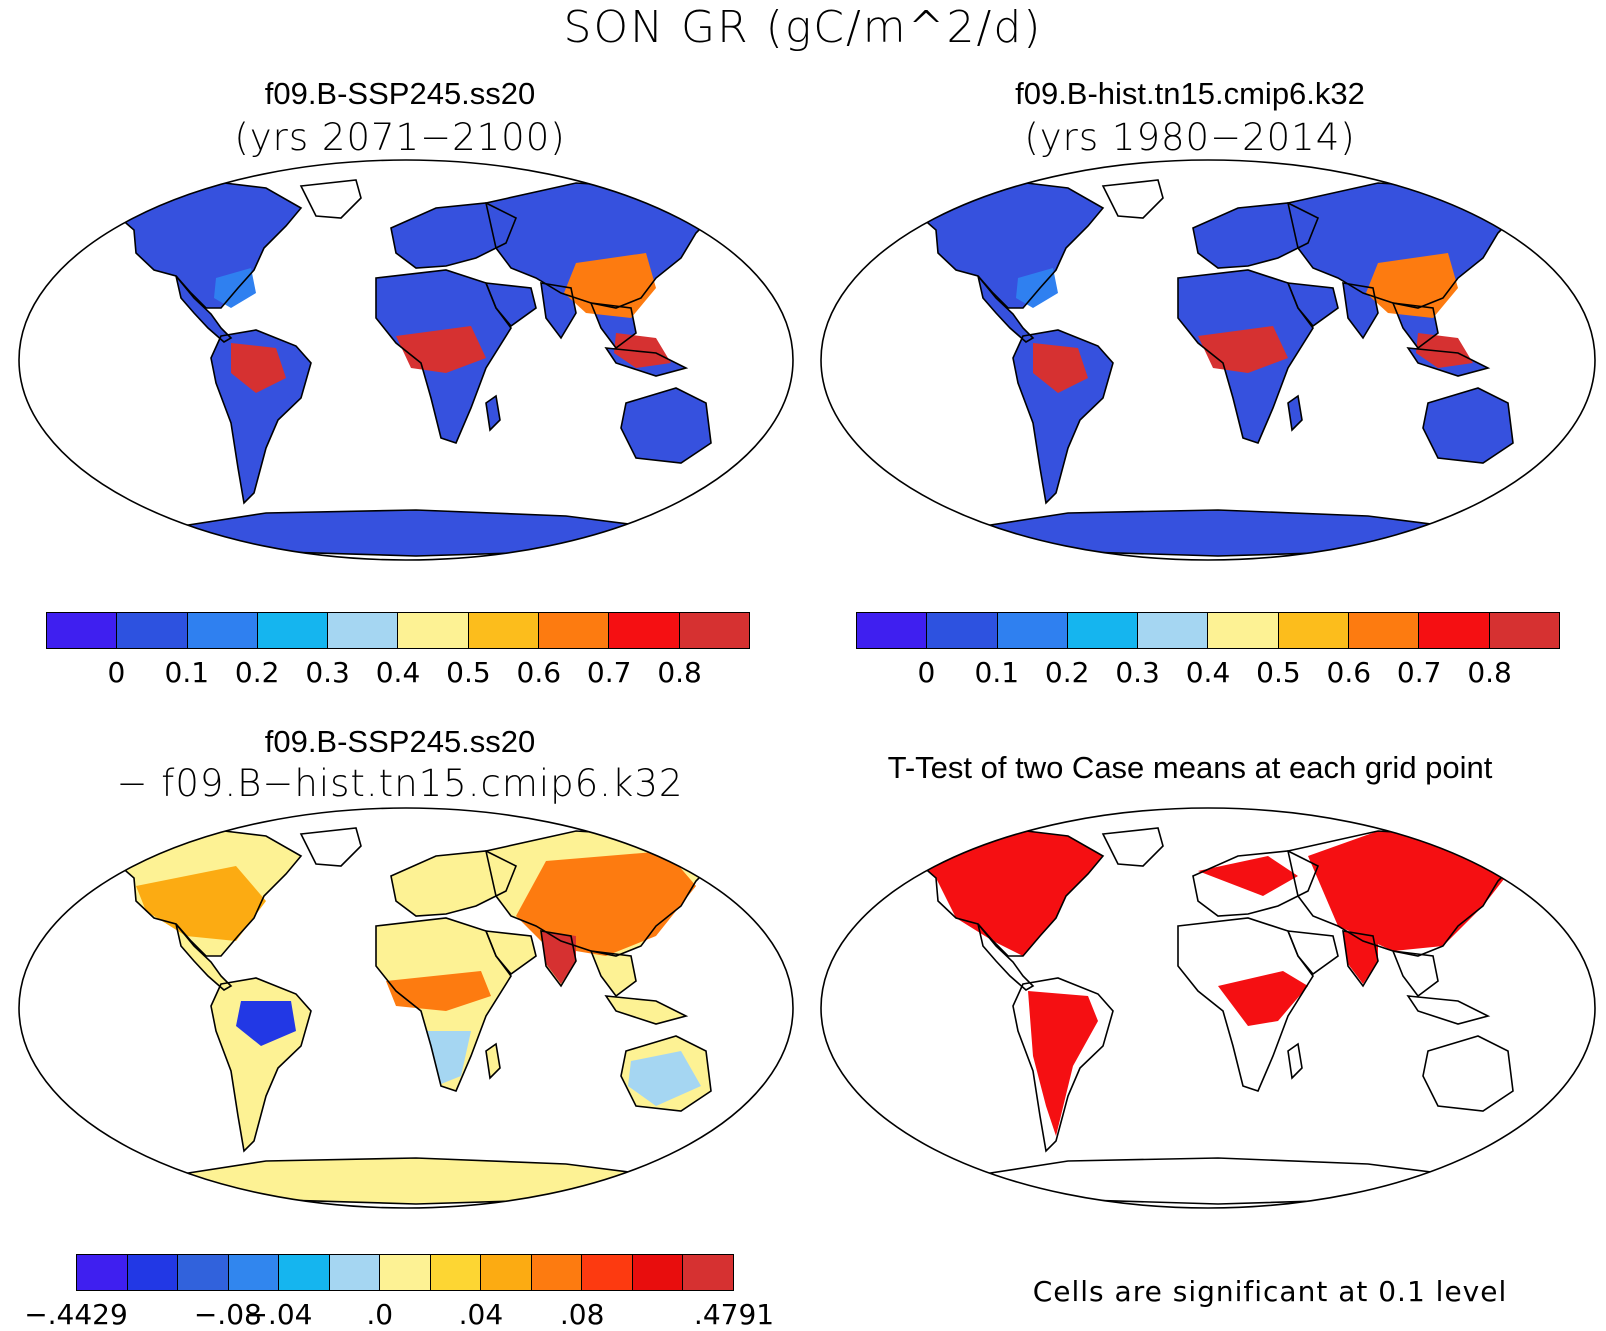 The width and height of the screenshot is (1606, 1331). I want to click on field-region-indiaSig, so click(1360, 957).